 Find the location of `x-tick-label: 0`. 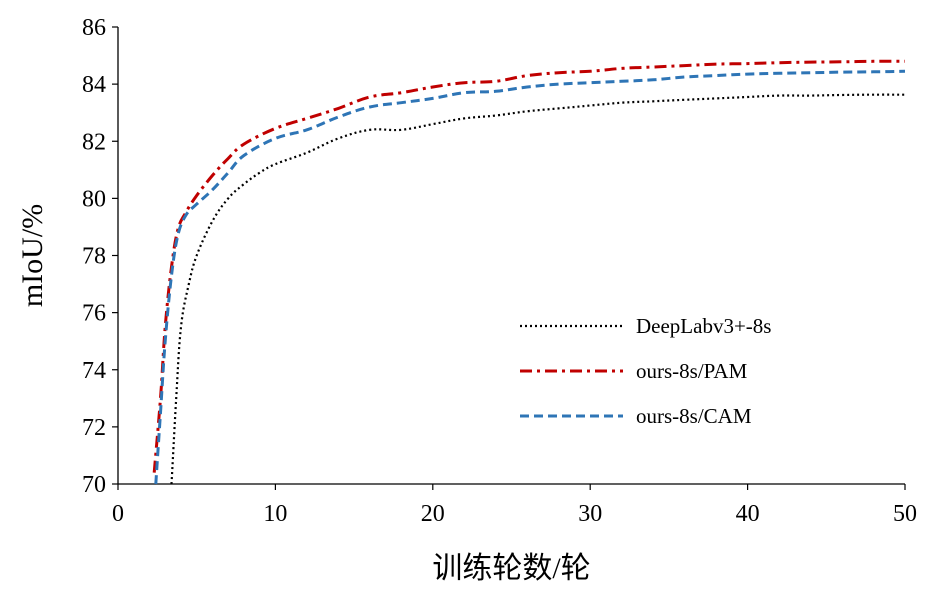

x-tick-label: 0 is located at coordinates (118, 514).